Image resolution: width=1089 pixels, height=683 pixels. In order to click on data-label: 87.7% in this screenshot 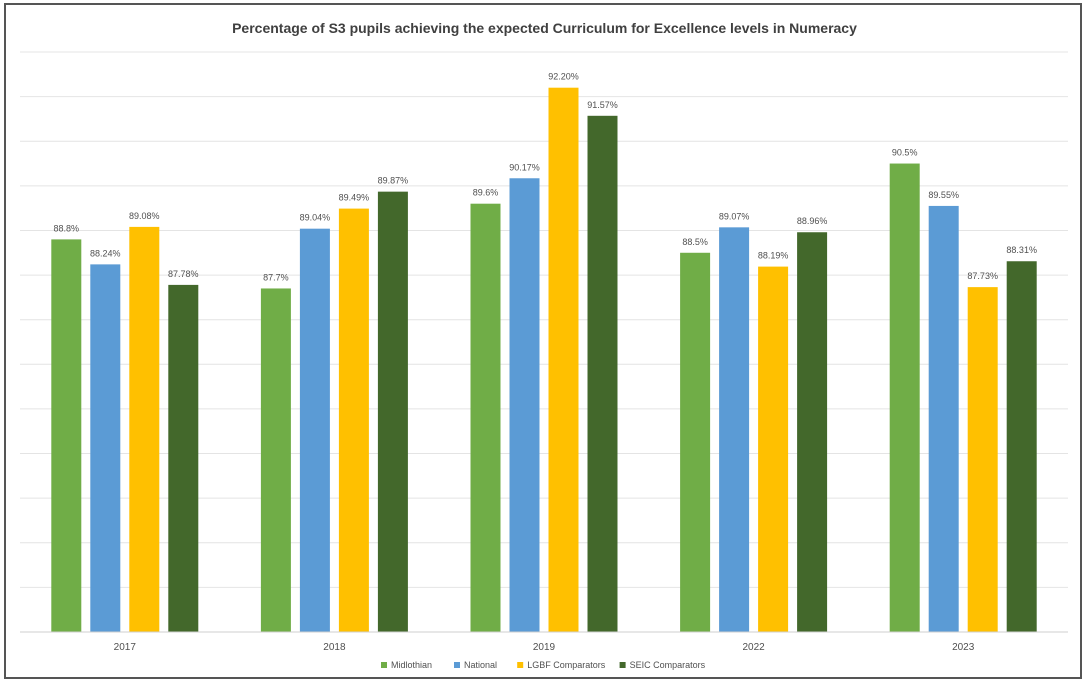, I will do `click(276, 277)`.